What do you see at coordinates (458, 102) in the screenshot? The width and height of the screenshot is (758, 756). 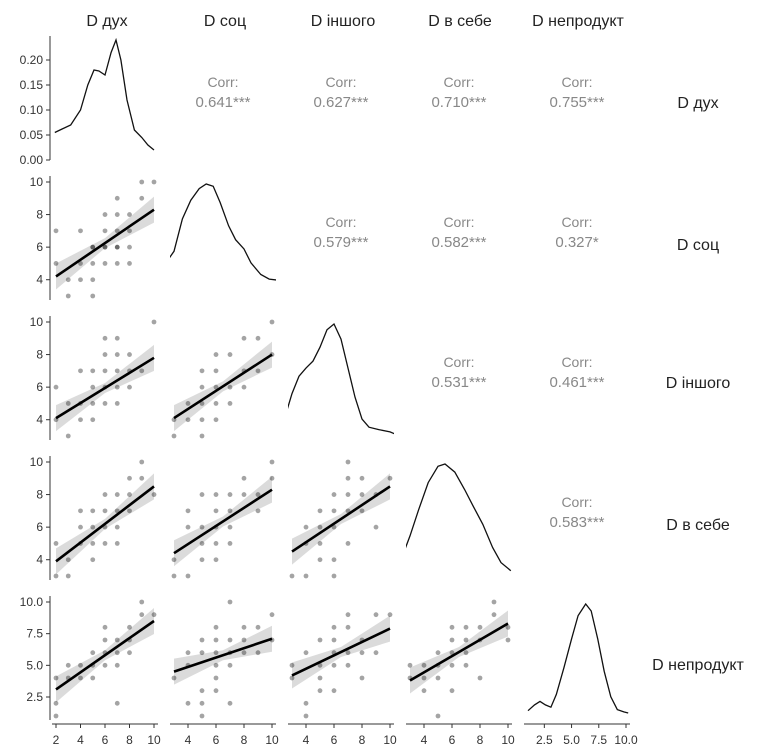 I see `corr-value-0-3: 0.710***` at bounding box center [458, 102].